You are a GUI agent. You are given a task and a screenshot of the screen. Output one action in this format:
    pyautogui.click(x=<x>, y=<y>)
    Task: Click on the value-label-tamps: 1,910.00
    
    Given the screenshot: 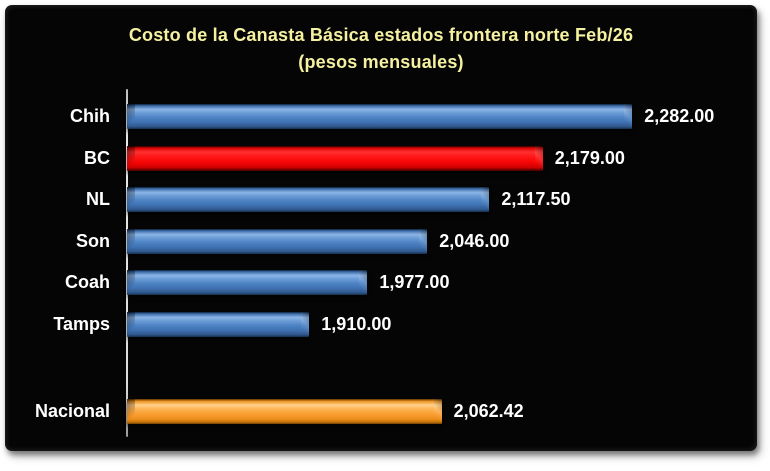 What is the action you would take?
    pyautogui.click(x=356, y=323)
    